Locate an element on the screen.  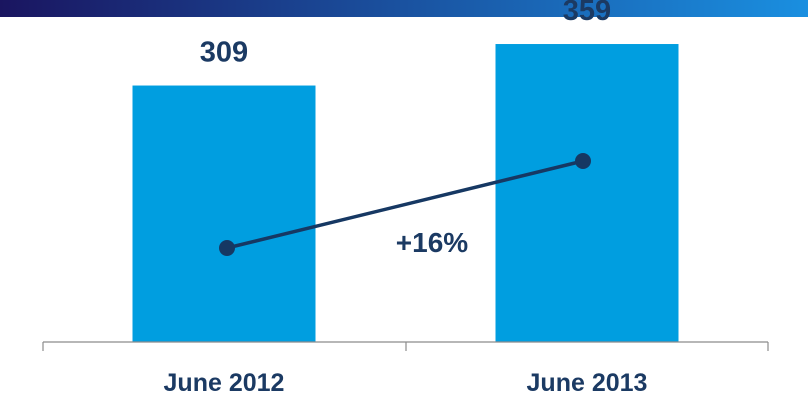
growth-trend-line is located at coordinates (405, 204).